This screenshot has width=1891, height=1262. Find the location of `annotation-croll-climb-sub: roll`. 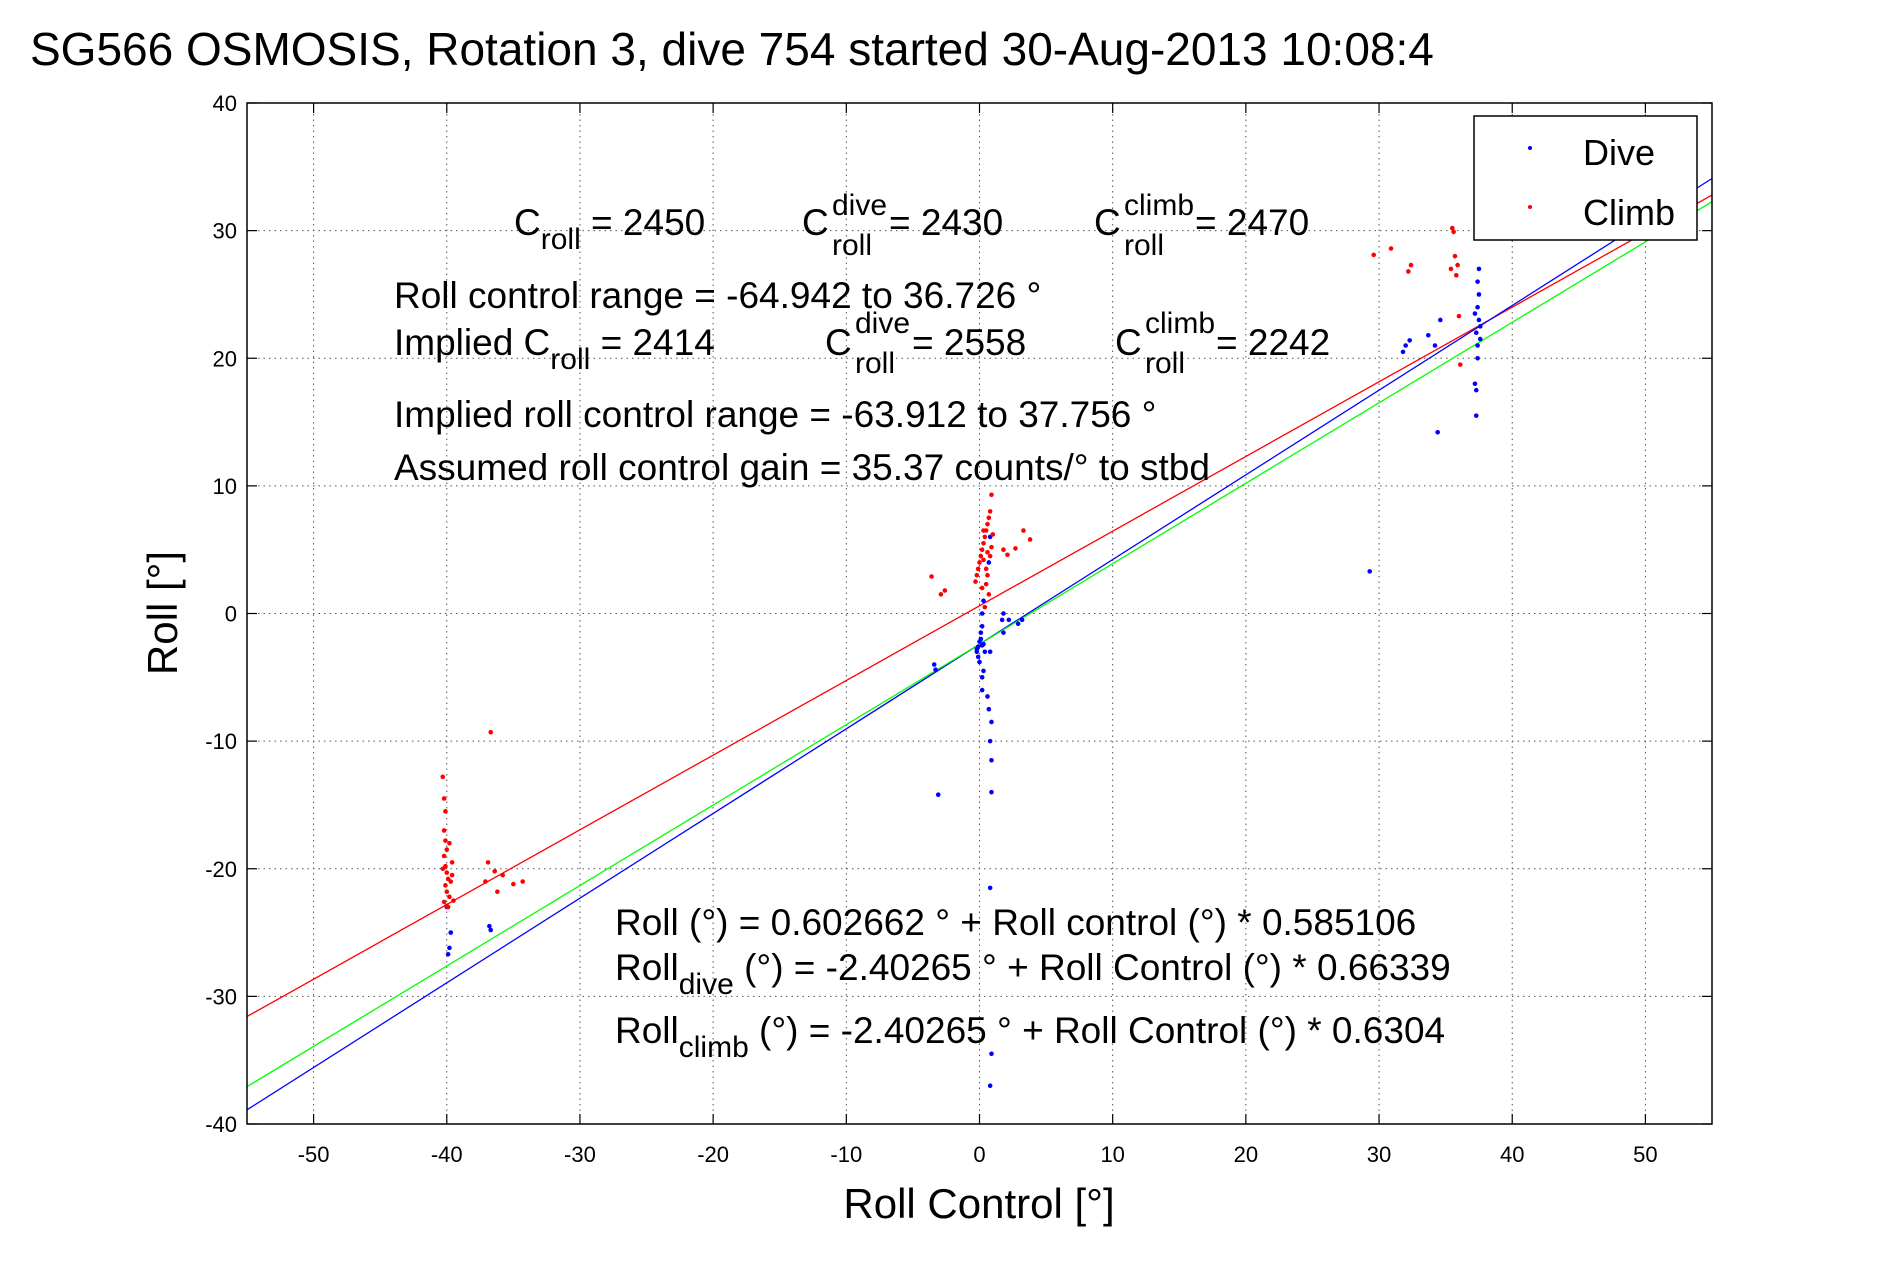

annotation-croll-climb-sub: roll is located at coordinates (1144, 245).